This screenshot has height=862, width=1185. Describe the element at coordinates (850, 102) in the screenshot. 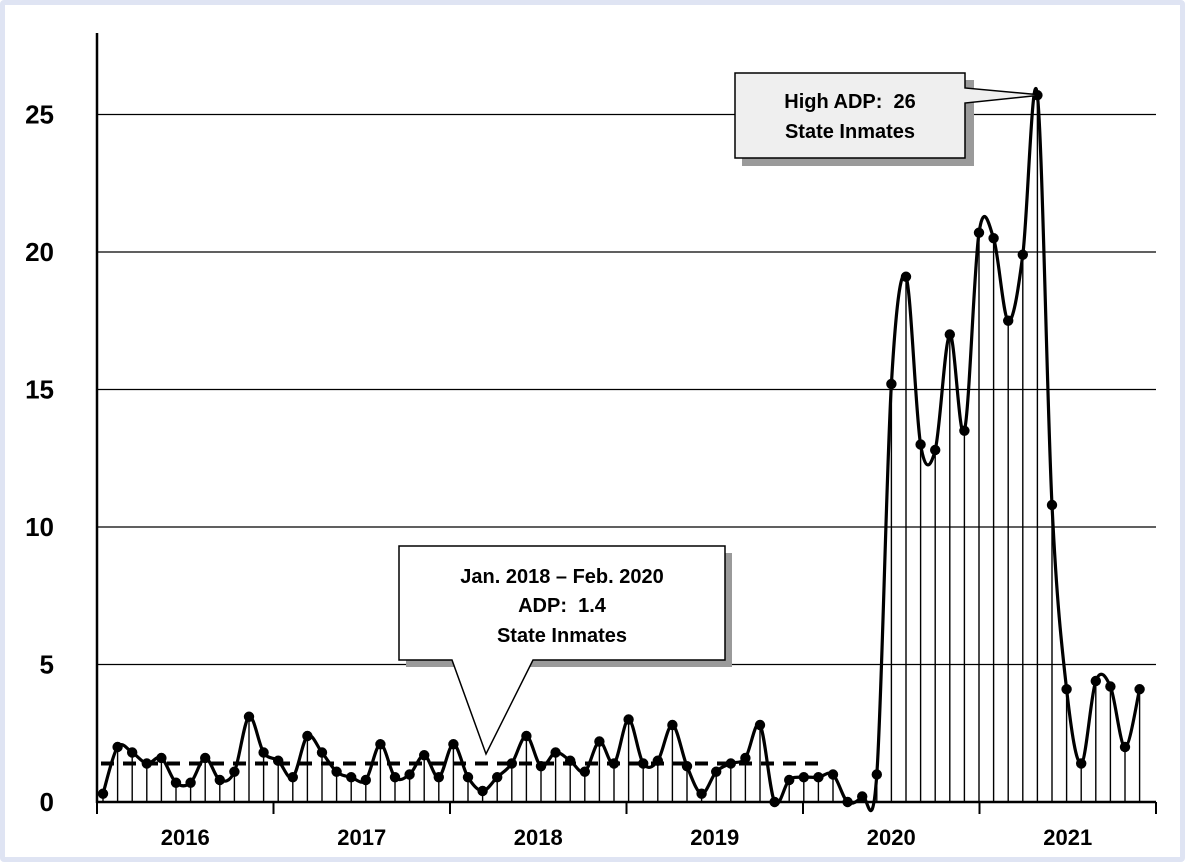

I see `annotation-high-adp-line-1: High ADP: 26` at that location.